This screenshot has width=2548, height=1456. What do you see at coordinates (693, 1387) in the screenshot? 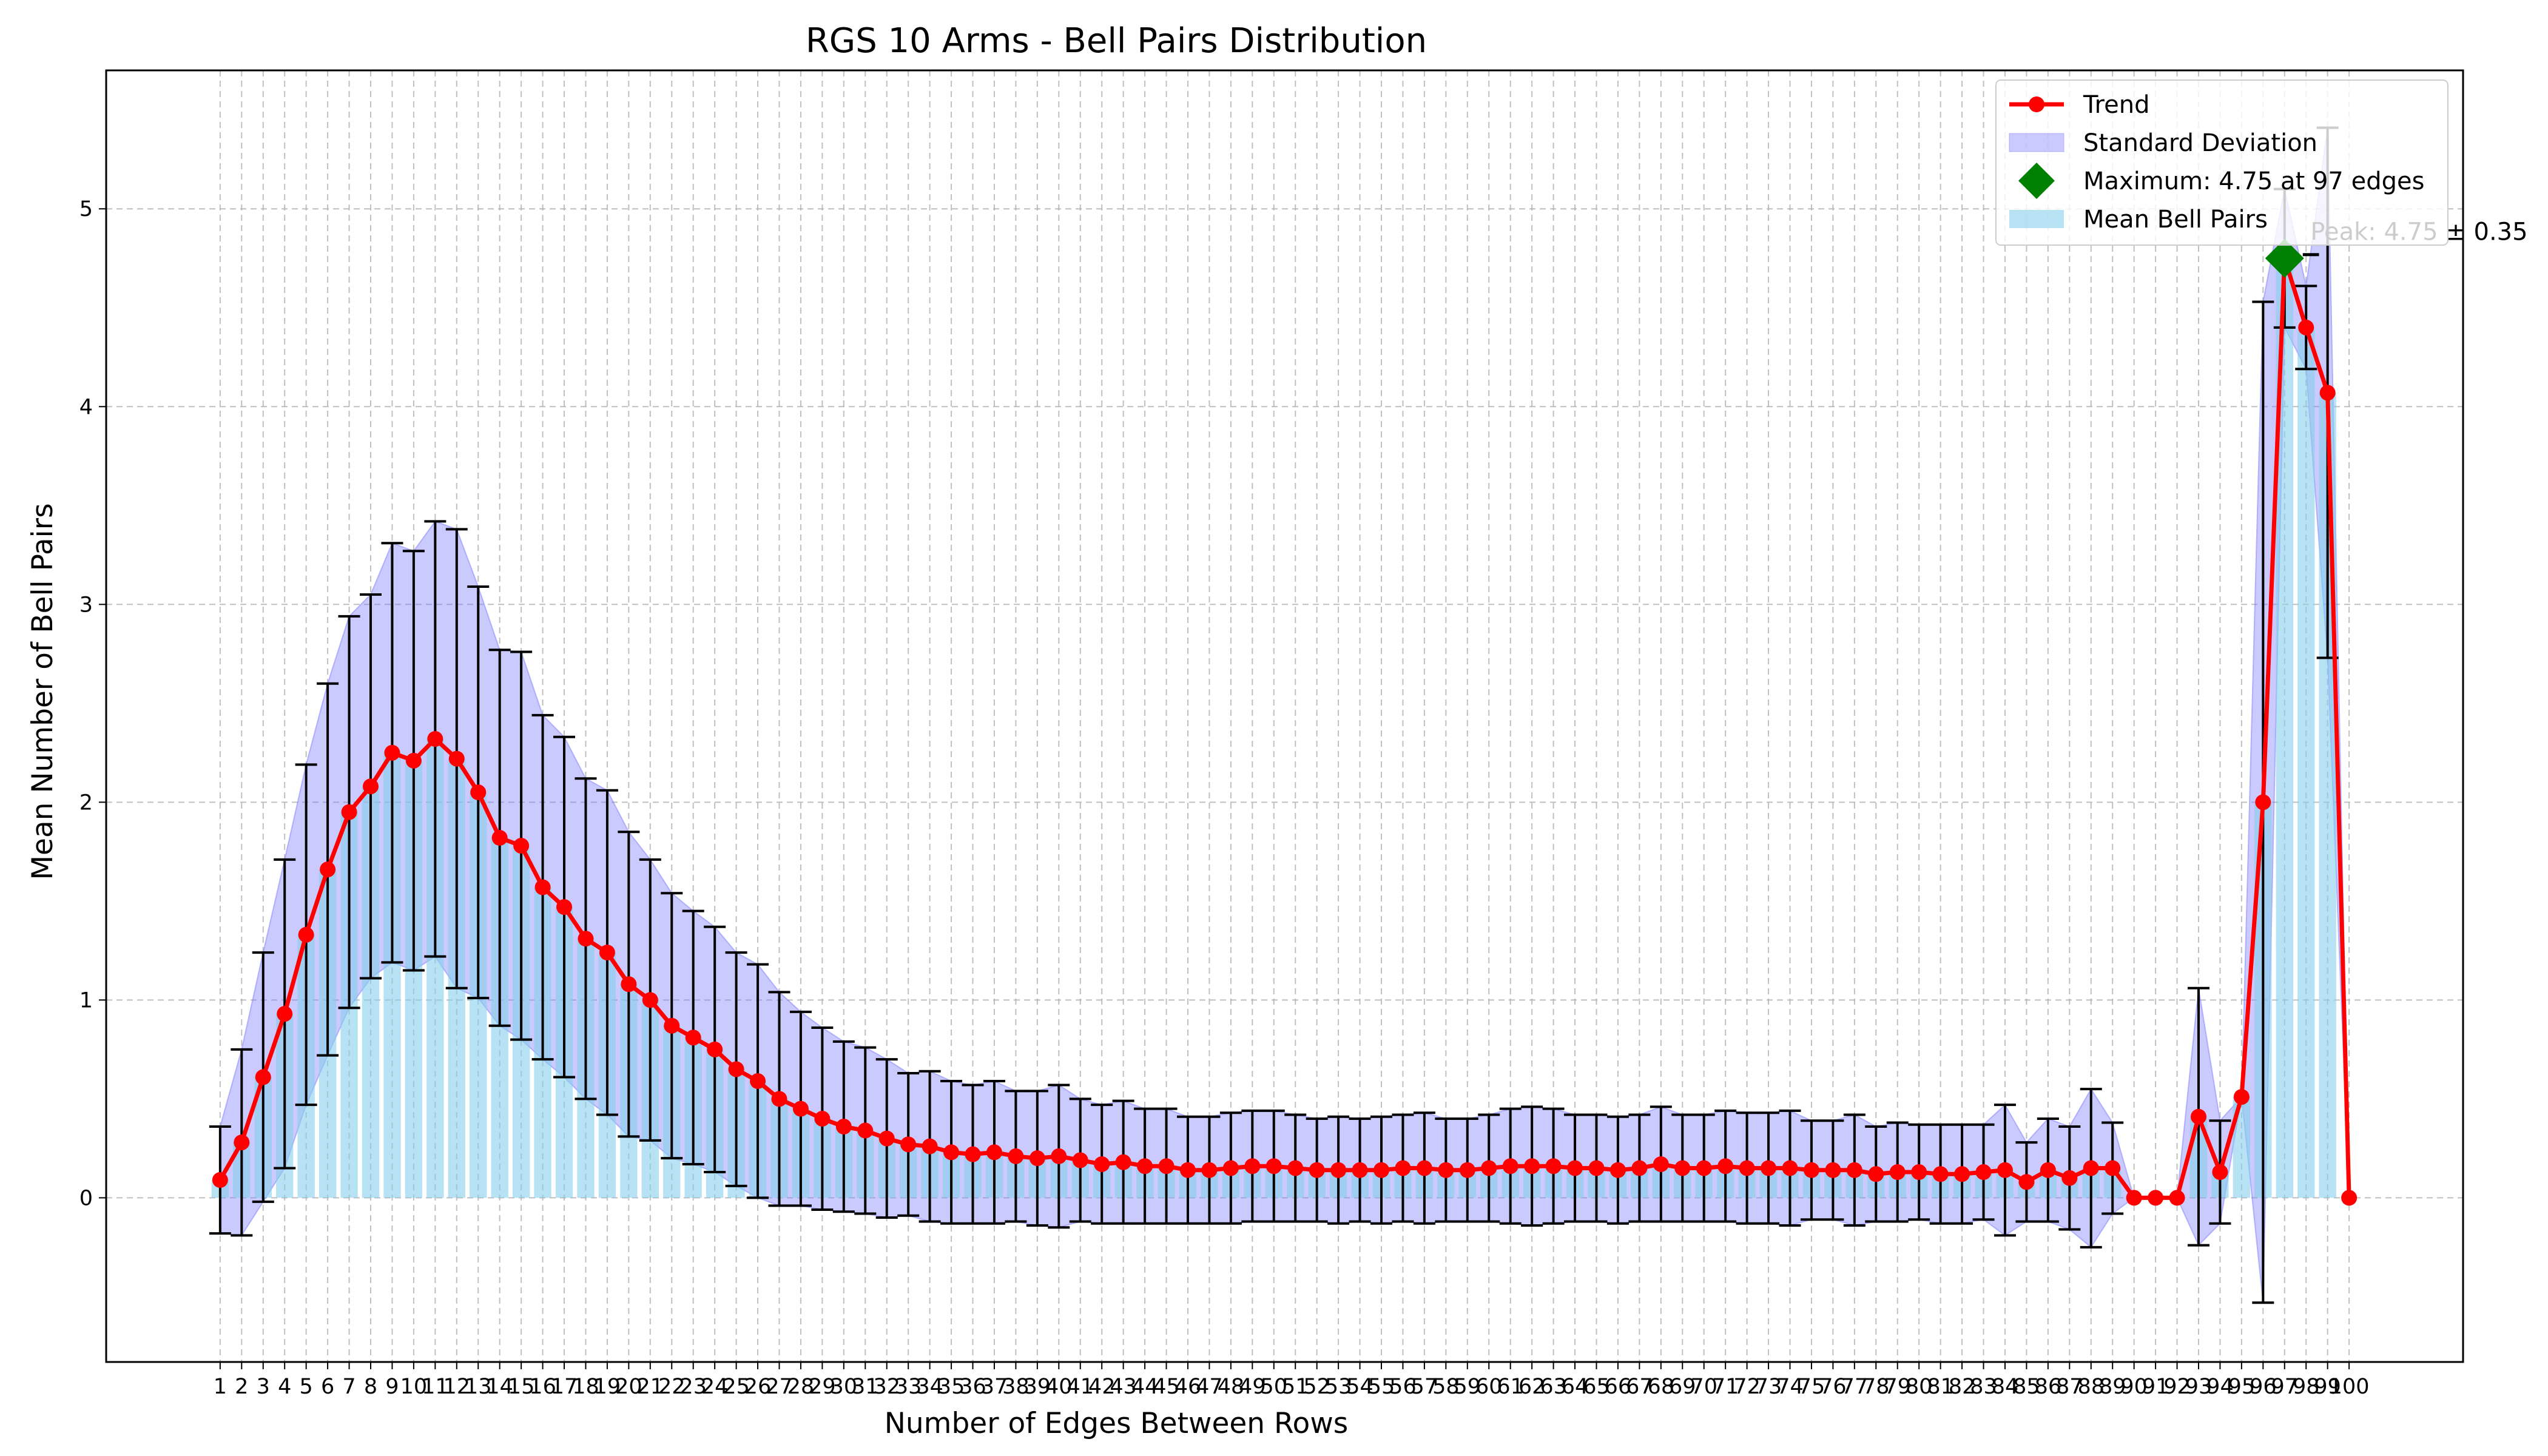
I see `x-tick-label: 23` at bounding box center [693, 1387].